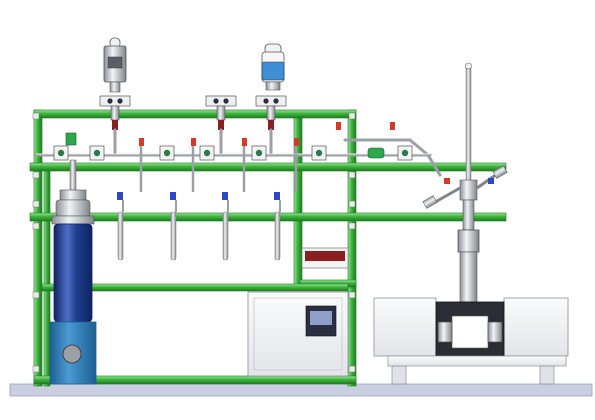 The height and width of the screenshot is (420, 595). Describe the element at coordinates (71, 139) in the screenshot. I see `green-valve` at that location.